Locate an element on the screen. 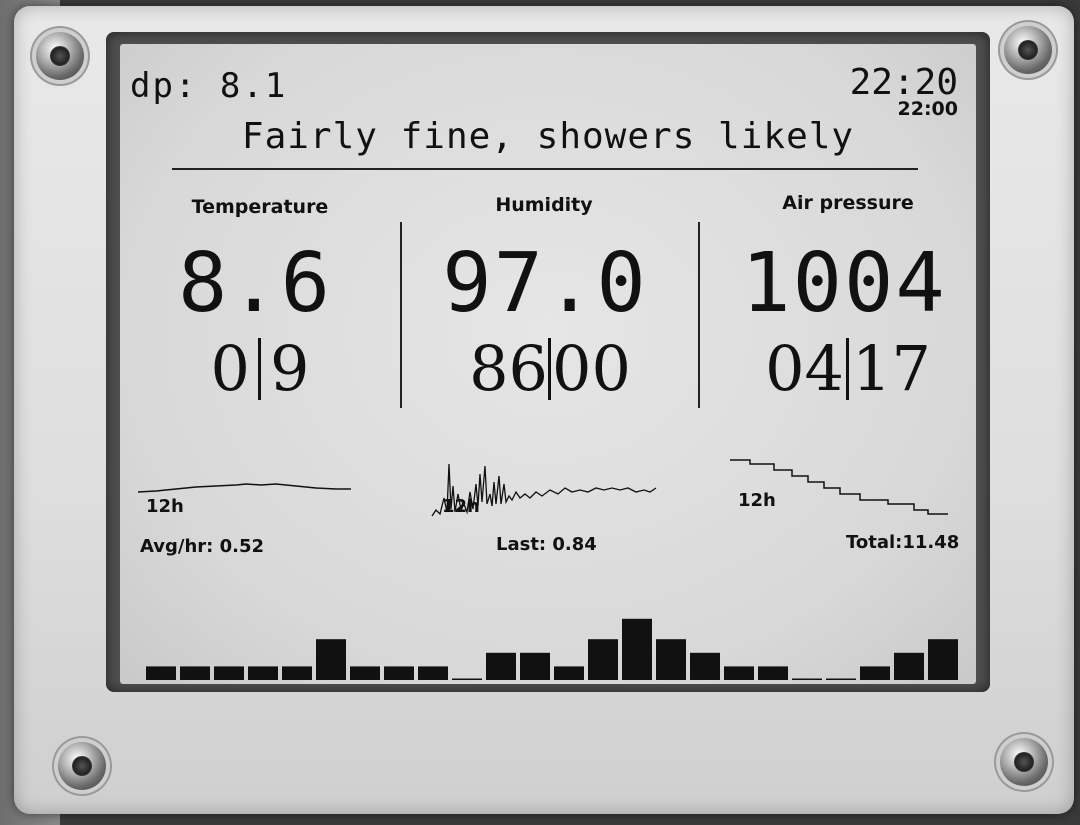  screw-top-right-icon is located at coordinates (1028, 50).